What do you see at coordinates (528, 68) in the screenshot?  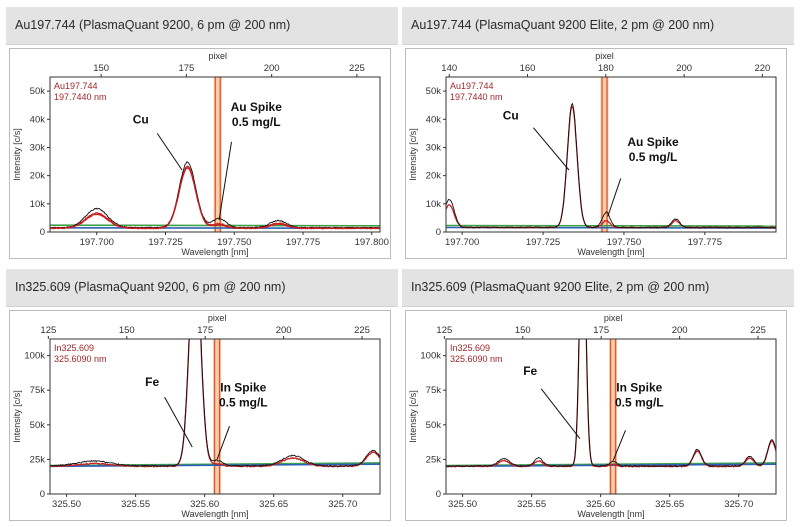 I see `pixel-tick-label: 160` at bounding box center [528, 68].